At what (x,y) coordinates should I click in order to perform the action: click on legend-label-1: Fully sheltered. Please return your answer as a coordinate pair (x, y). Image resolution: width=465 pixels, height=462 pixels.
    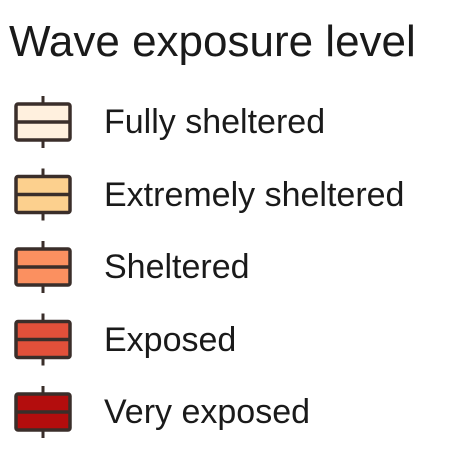
    Looking at the image, I should click on (215, 122).